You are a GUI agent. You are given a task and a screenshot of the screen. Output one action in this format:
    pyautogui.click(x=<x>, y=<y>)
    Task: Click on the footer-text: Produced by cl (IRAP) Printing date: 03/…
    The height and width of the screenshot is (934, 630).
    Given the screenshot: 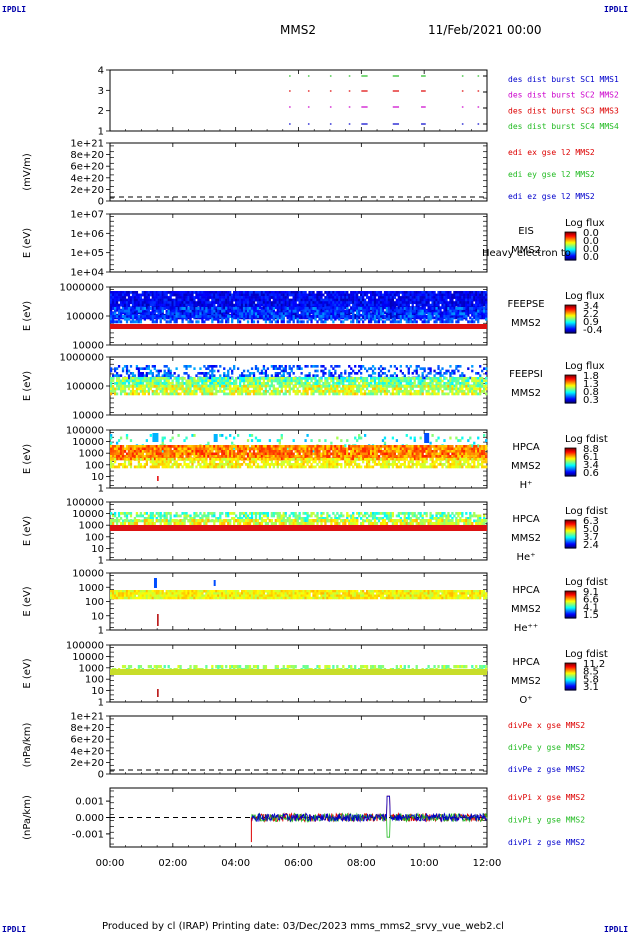 What is the action you would take?
    pyautogui.click(x=303, y=926)
    